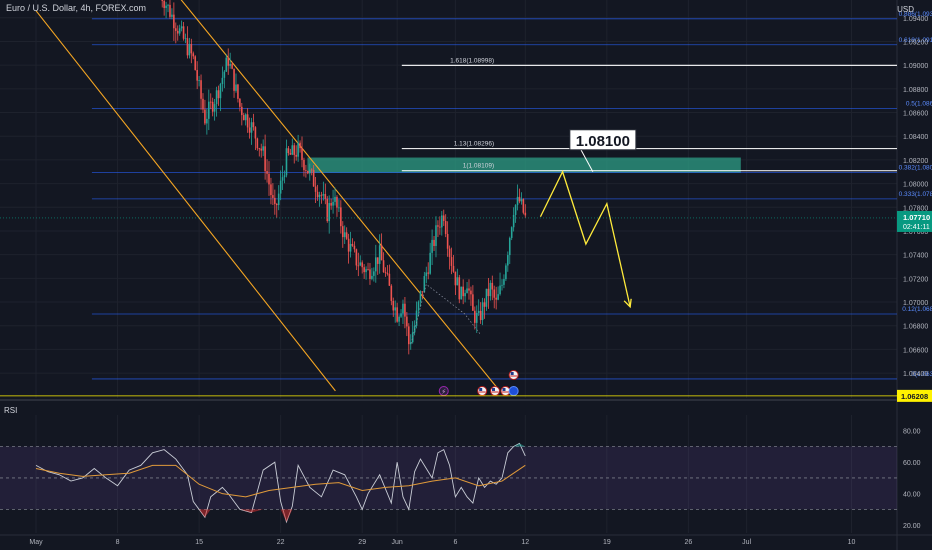 The height and width of the screenshot is (550, 932). Describe the element at coordinates (586, 159) in the screenshot. I see `callout-pointer` at that location.